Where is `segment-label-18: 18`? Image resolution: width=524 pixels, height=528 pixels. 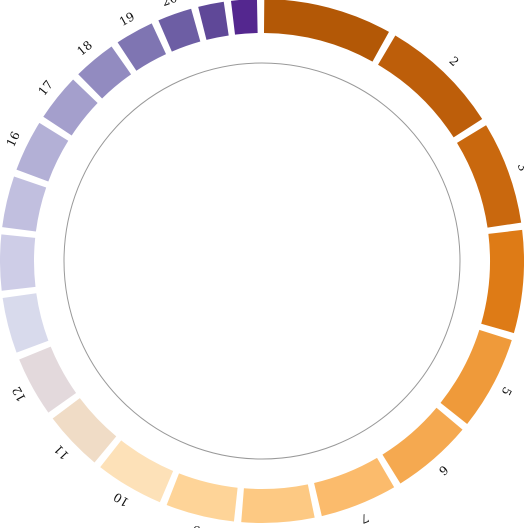 segment-label-18: 18 is located at coordinates (84, 48).